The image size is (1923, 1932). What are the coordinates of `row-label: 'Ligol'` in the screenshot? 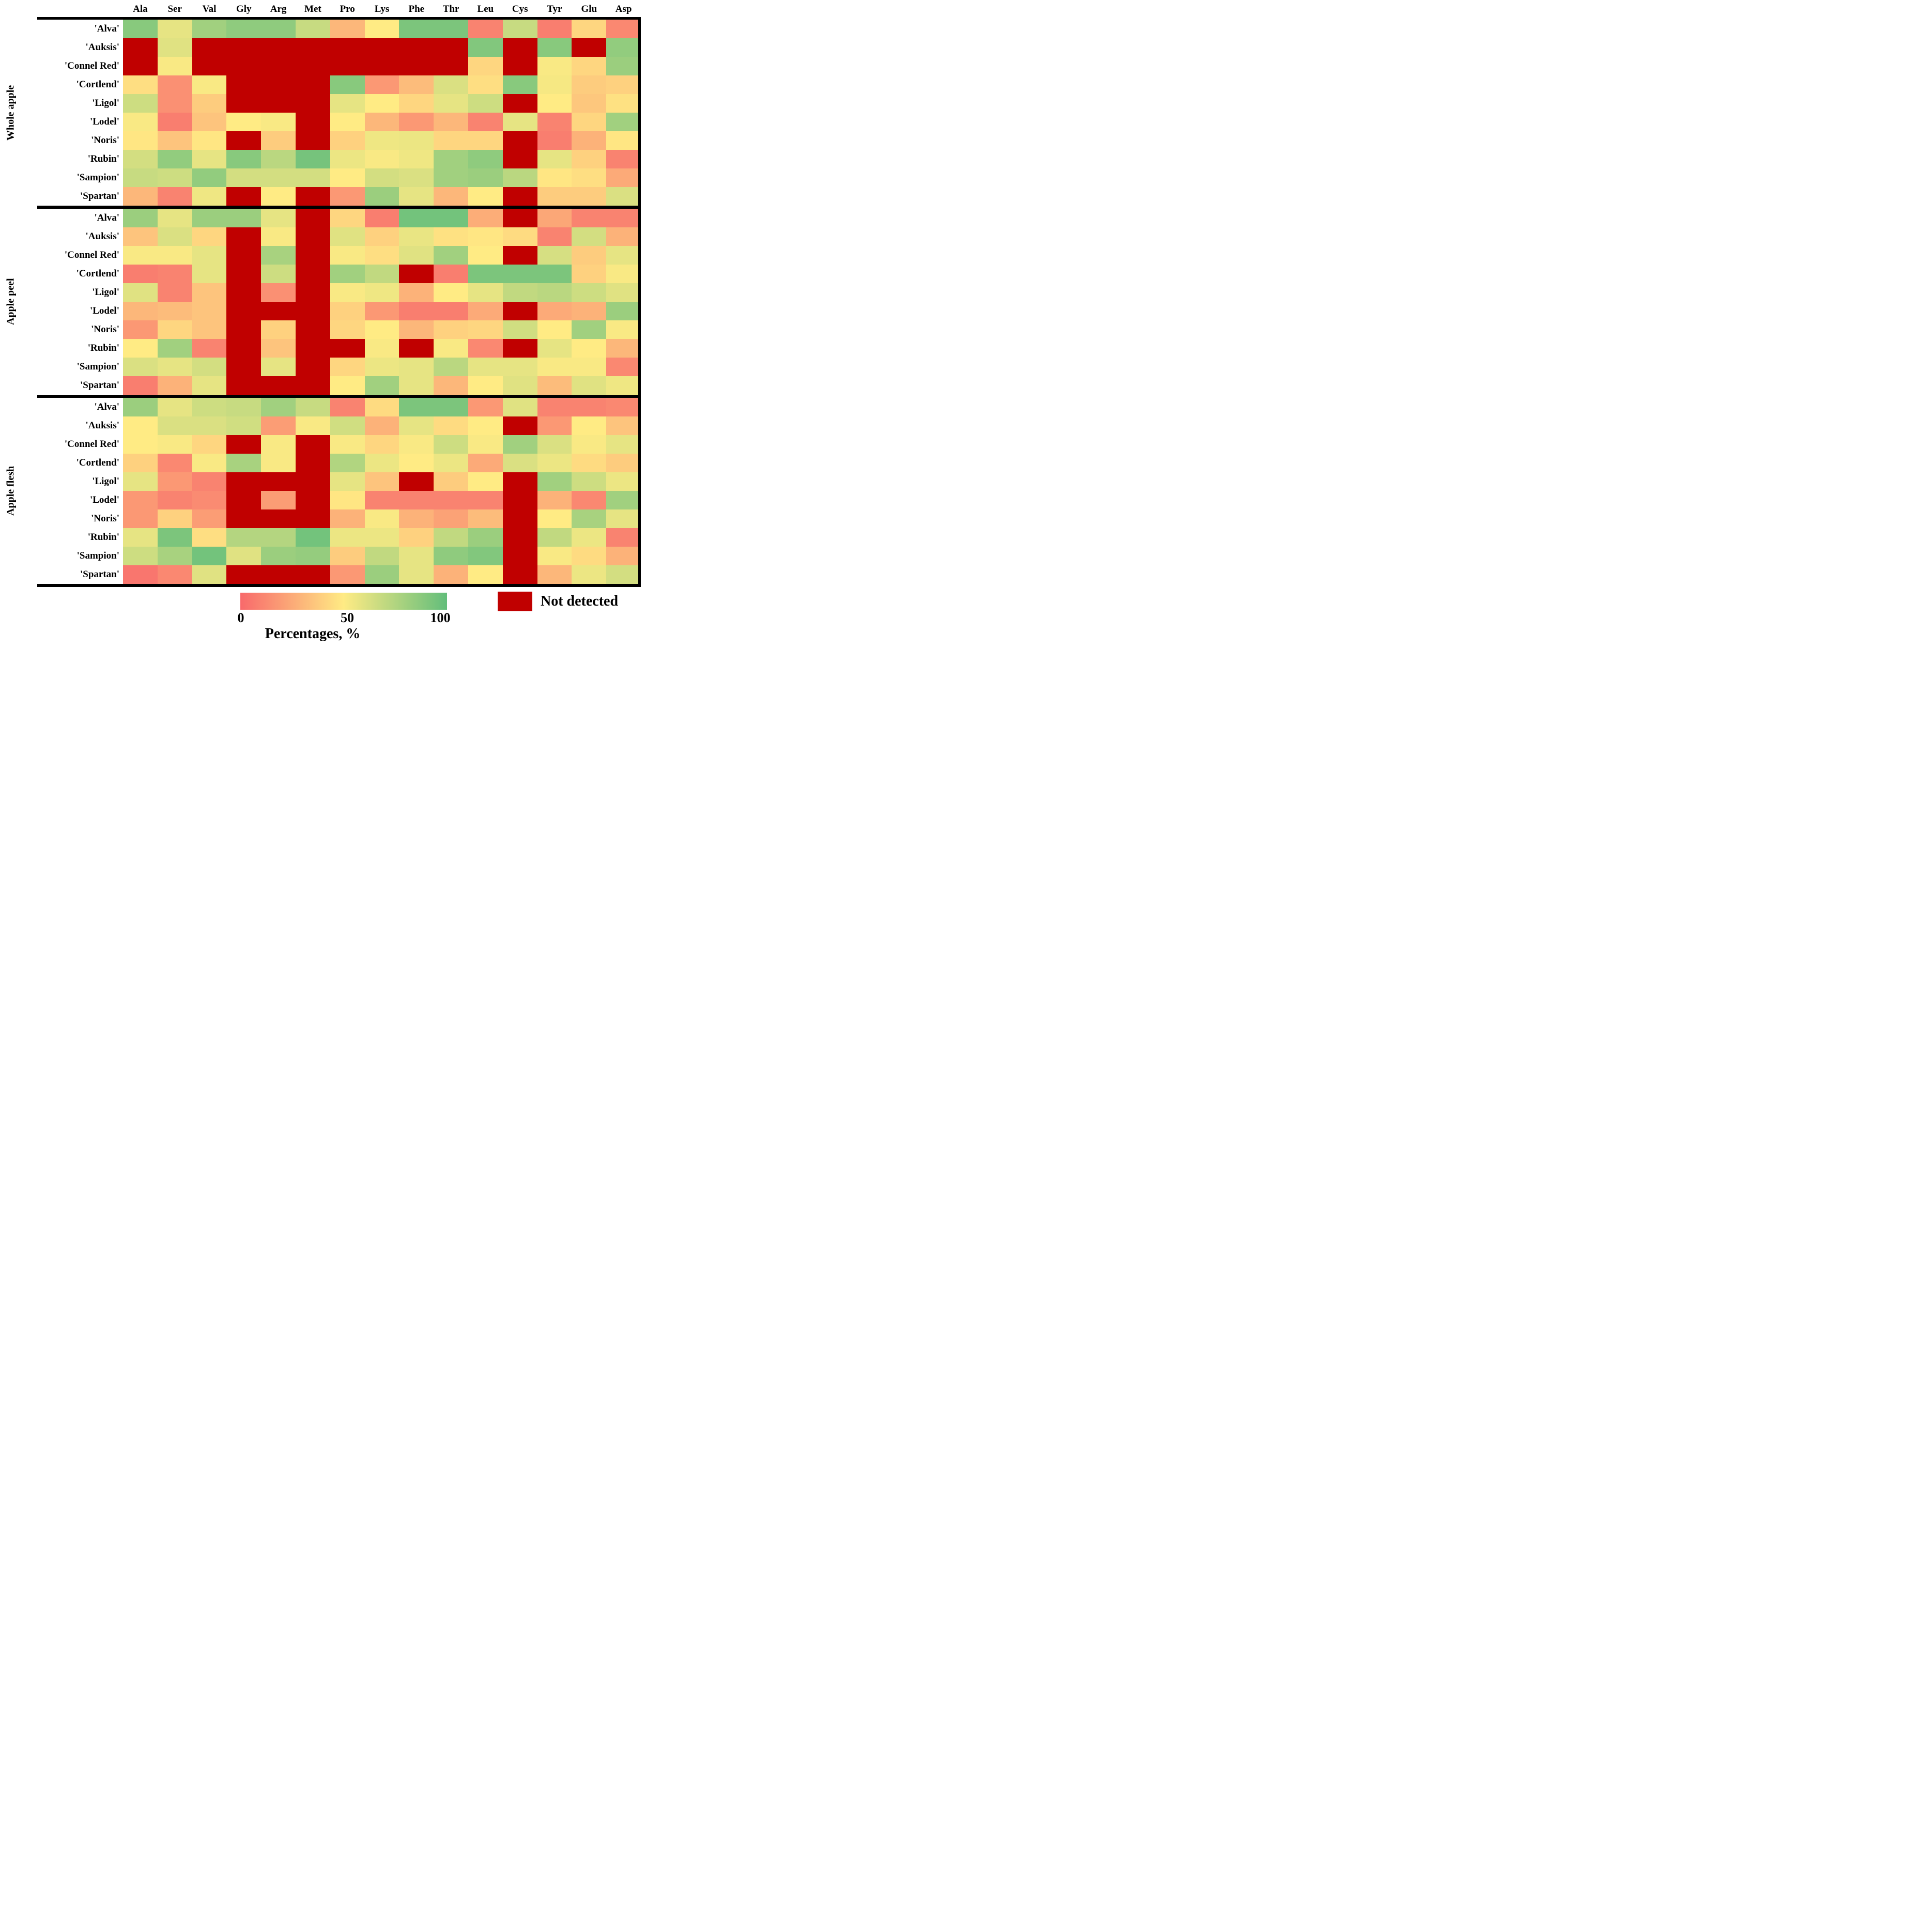 It's located at (105, 292).